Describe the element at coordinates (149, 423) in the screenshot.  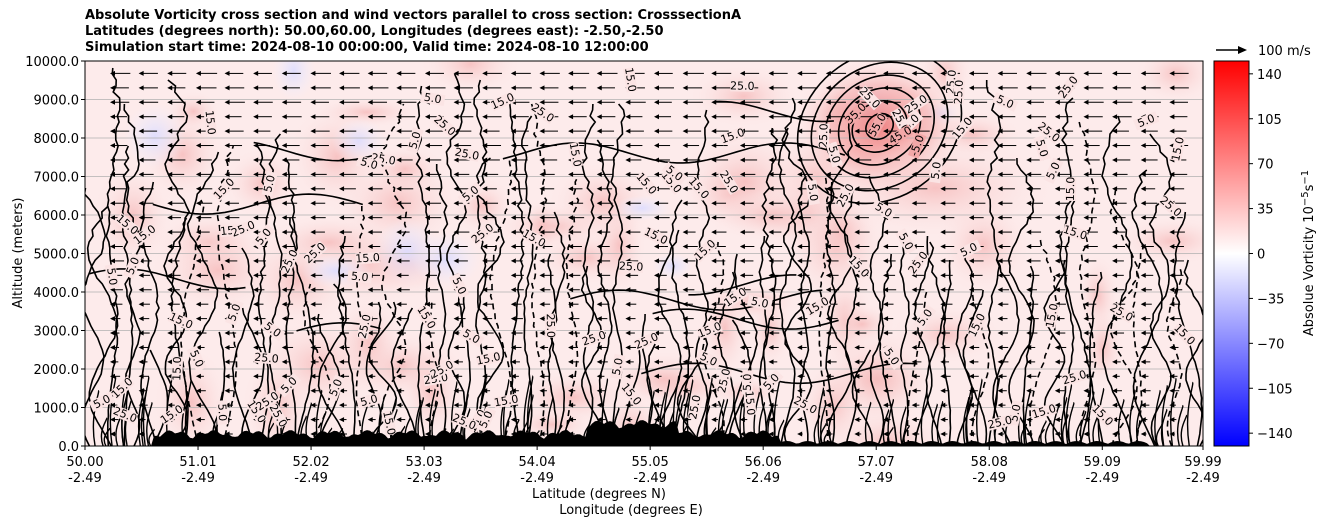
I see `contour-line-low` at that location.